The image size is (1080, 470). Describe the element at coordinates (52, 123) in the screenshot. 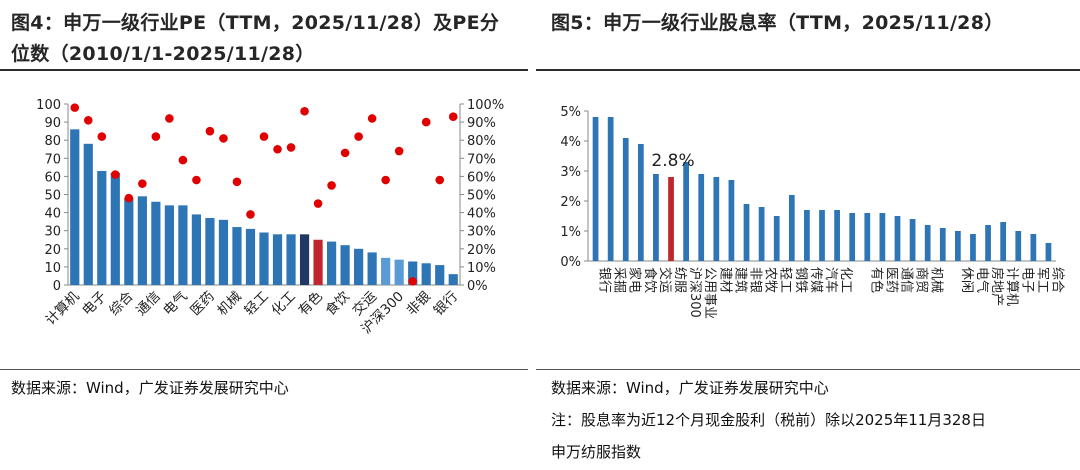

I see `y-tick-label-left: 90` at that location.